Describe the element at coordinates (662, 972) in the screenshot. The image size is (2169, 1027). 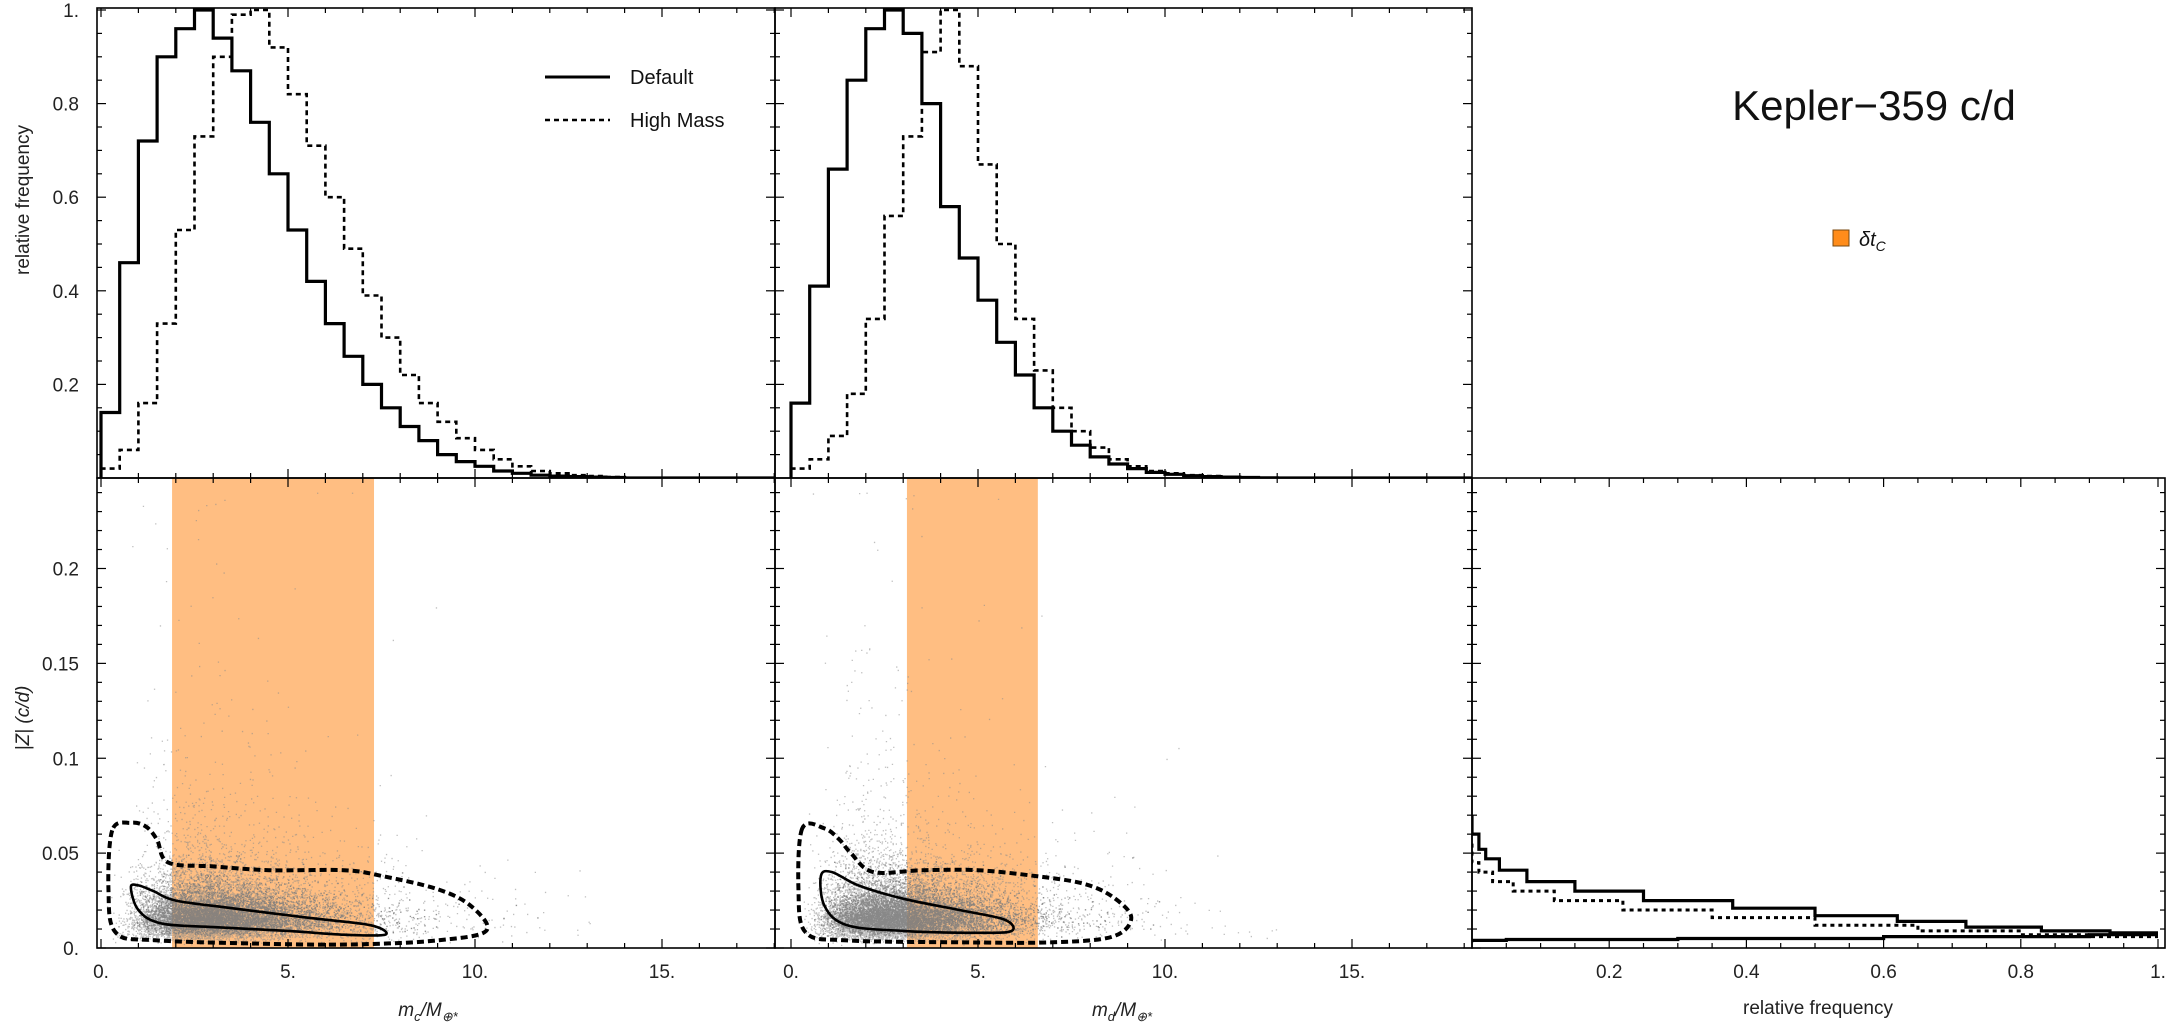
I see `xtick-label-mc: 15.` at that location.